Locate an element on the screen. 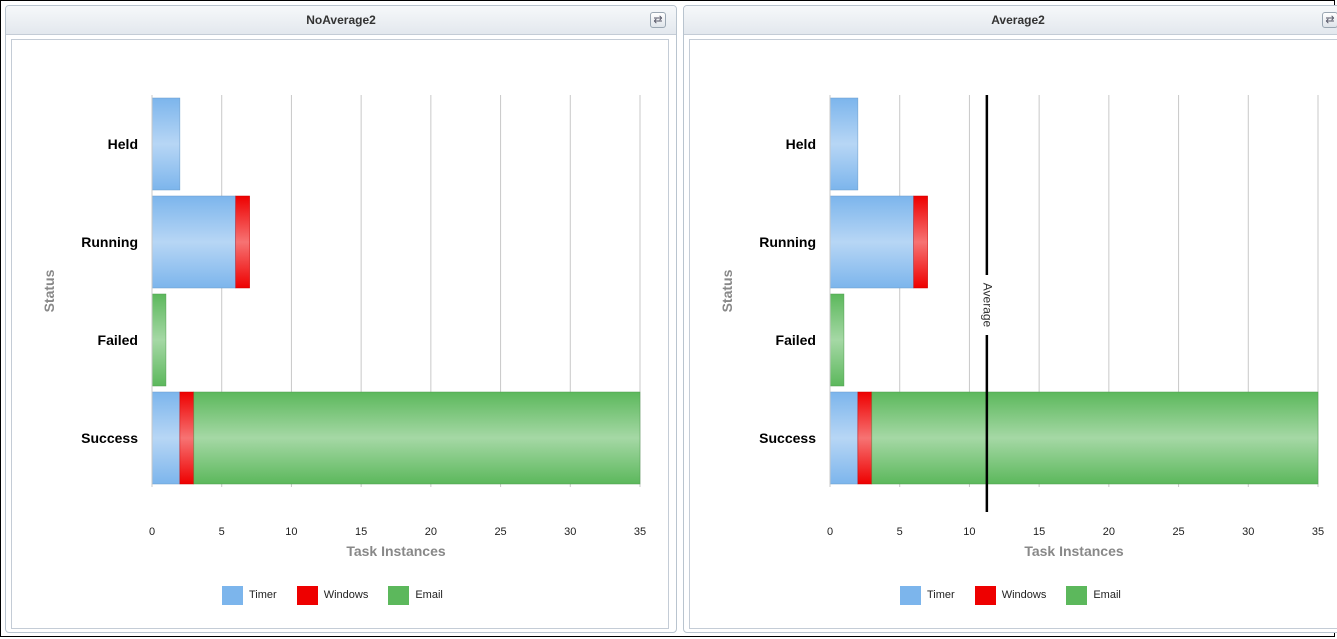 The height and width of the screenshot is (639, 1337). panel-title: Average2 is located at coordinates (1018, 20).